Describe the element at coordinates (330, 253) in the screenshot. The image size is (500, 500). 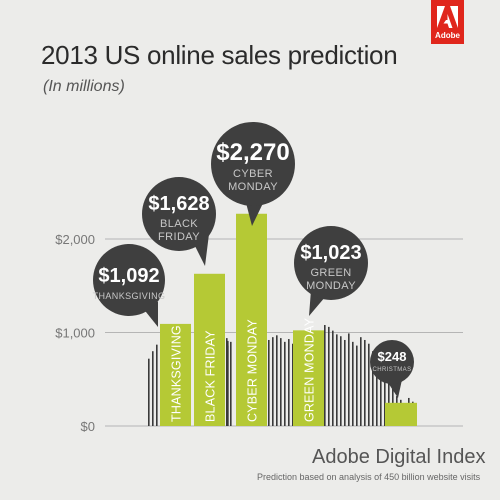
I see `value-label: $1,023` at that location.